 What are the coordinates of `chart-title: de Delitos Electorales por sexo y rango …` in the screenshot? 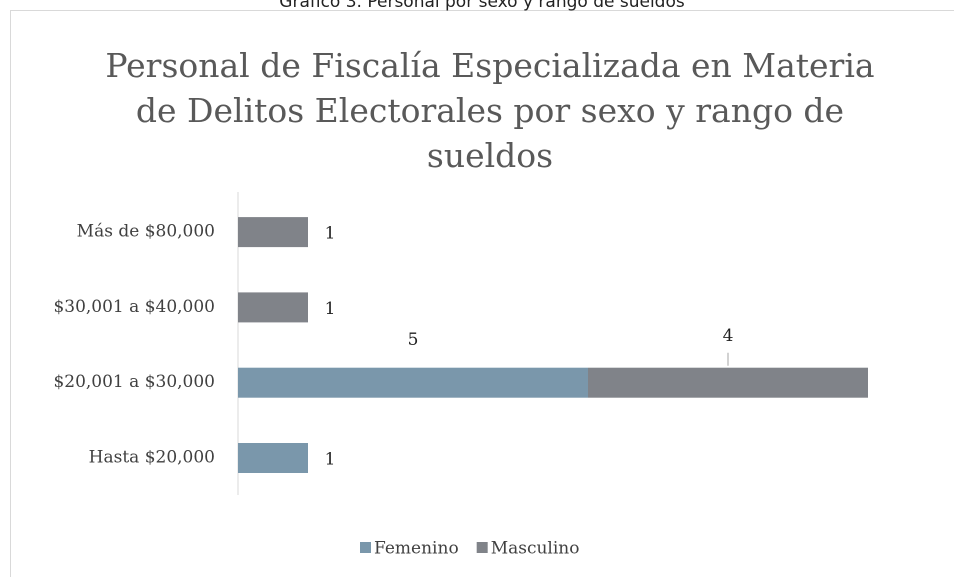 It's located at (490, 110).